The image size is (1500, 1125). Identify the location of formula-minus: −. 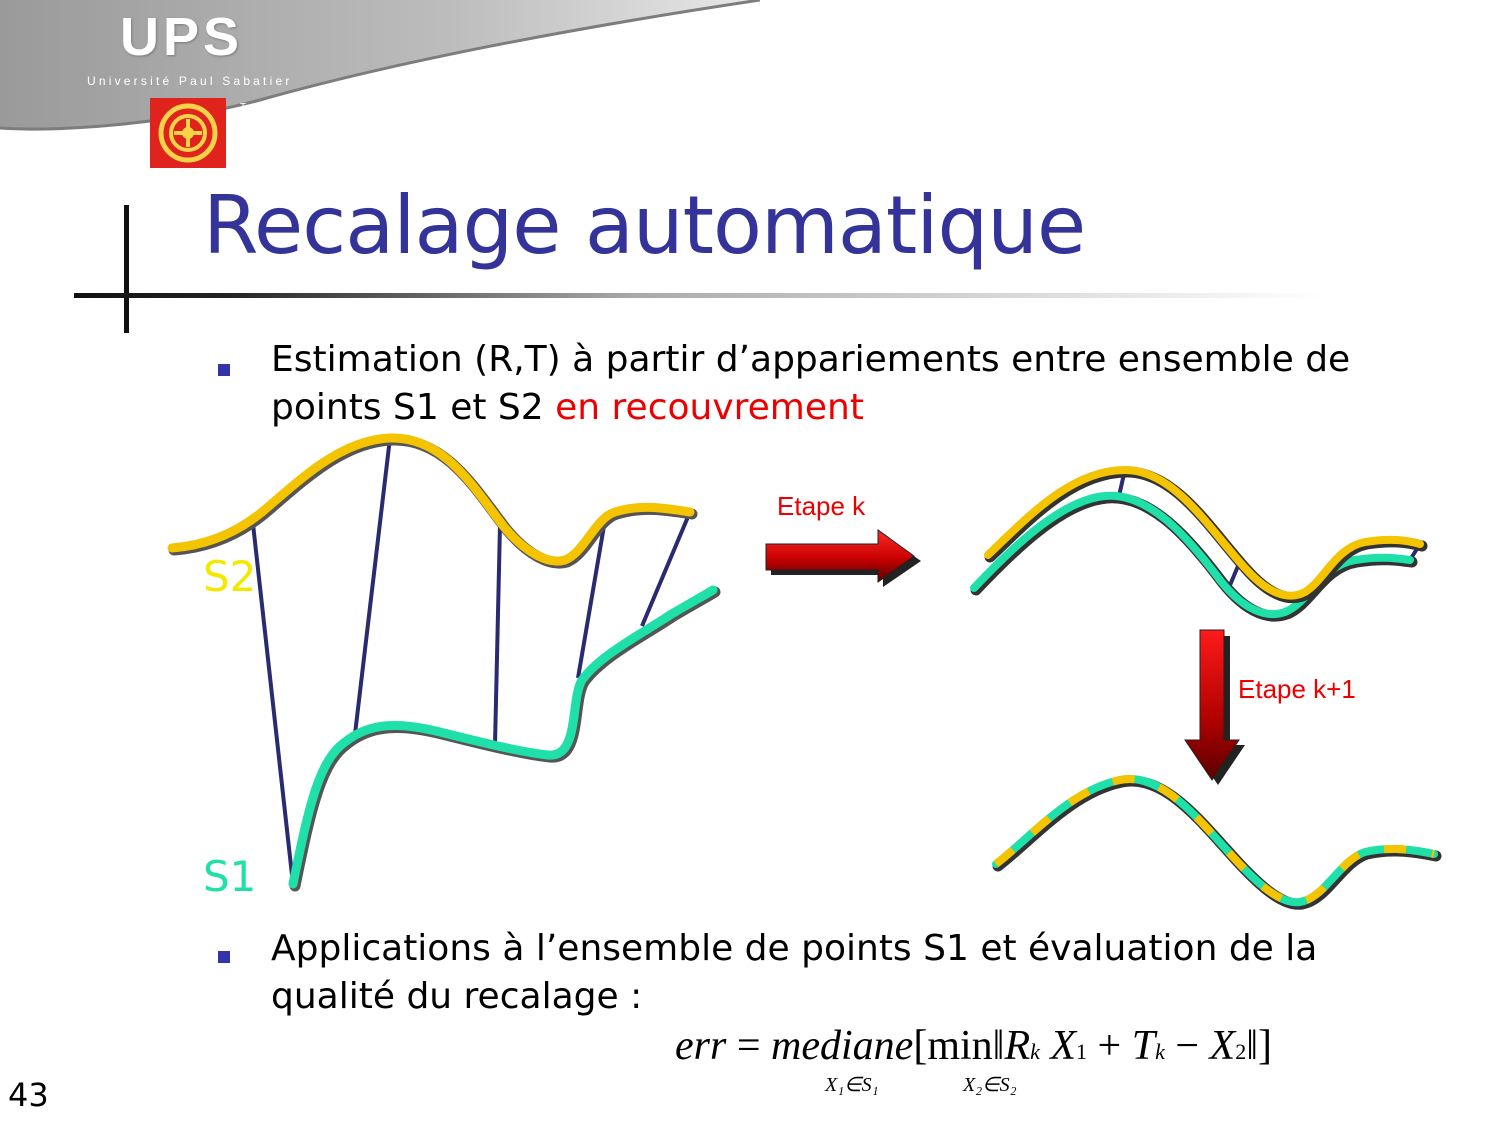
(1187, 1046).